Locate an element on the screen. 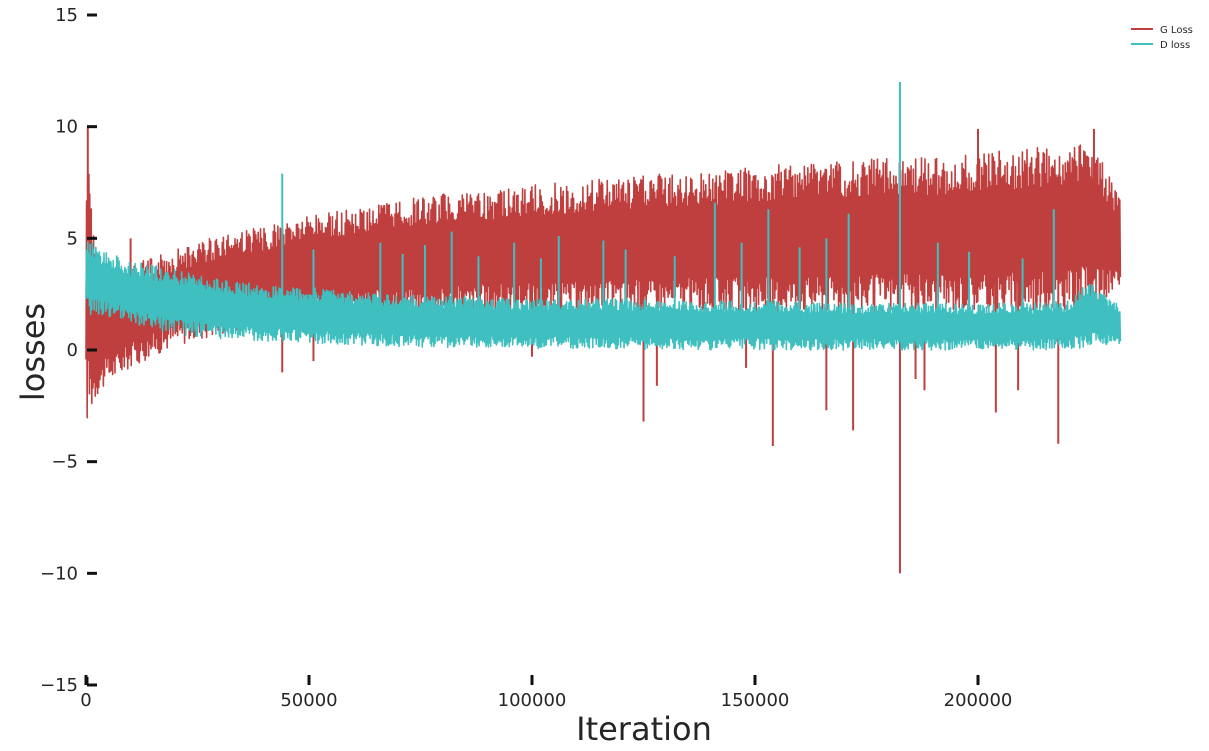  x-tick-label: 100000 is located at coordinates (532, 700).